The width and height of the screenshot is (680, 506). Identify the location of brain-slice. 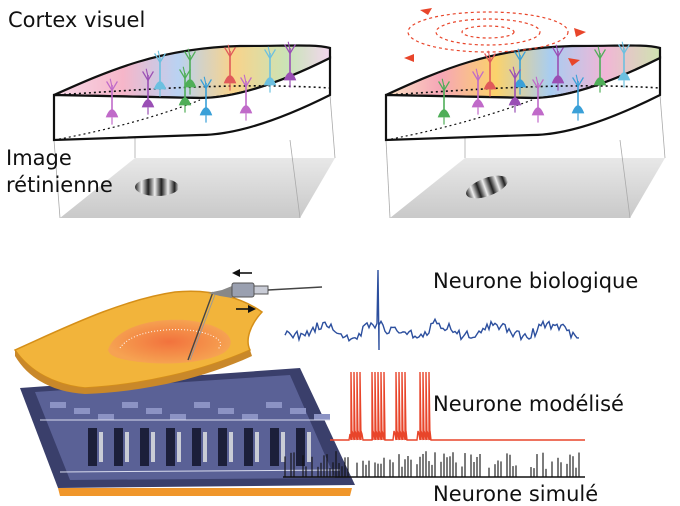
(138, 342).